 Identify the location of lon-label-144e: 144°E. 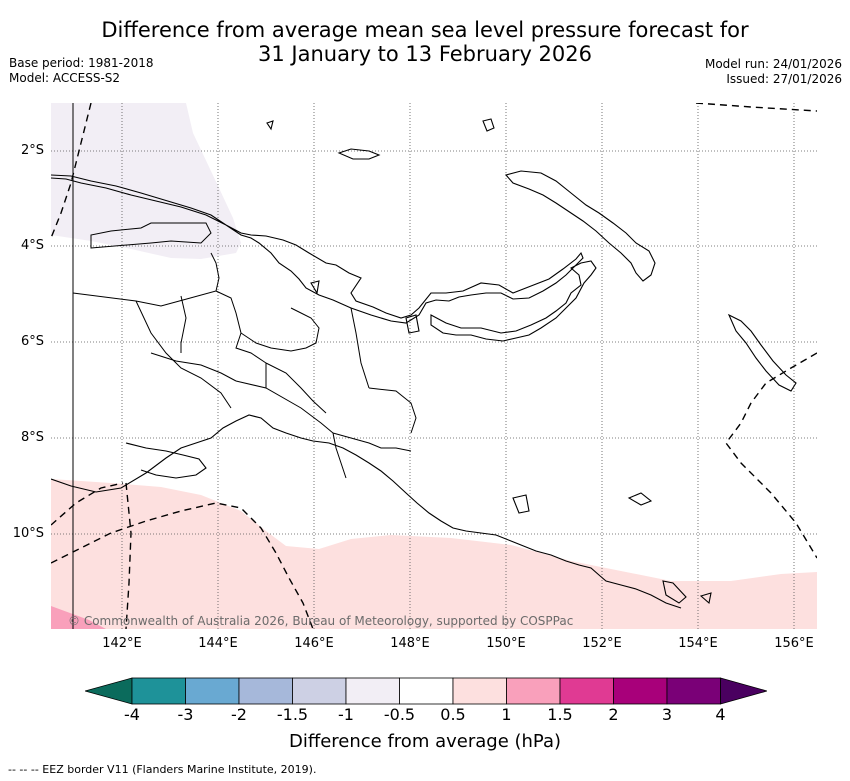
(218, 643).